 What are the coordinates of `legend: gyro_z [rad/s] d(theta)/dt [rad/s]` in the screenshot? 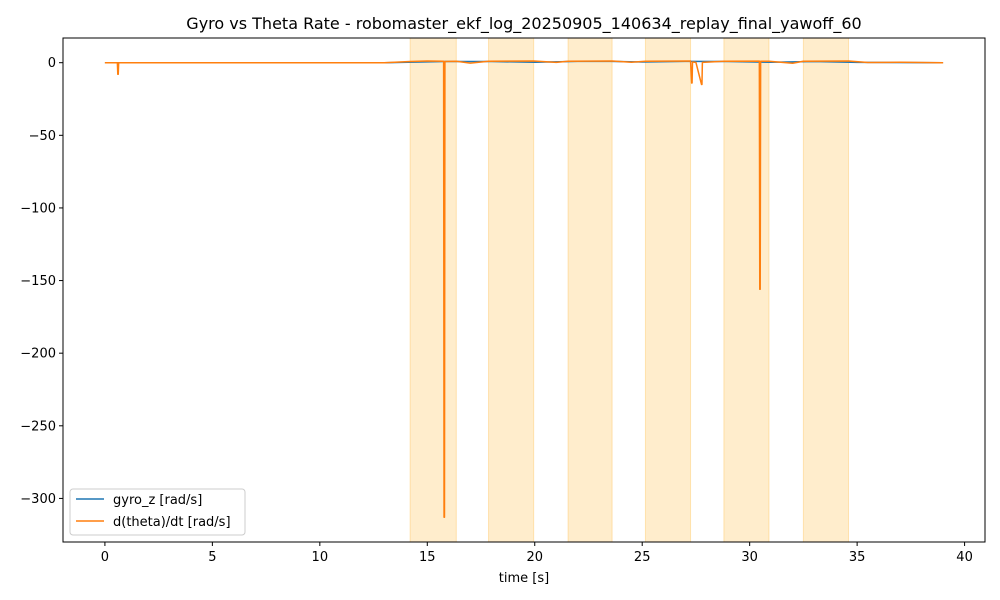 It's located at (157, 512).